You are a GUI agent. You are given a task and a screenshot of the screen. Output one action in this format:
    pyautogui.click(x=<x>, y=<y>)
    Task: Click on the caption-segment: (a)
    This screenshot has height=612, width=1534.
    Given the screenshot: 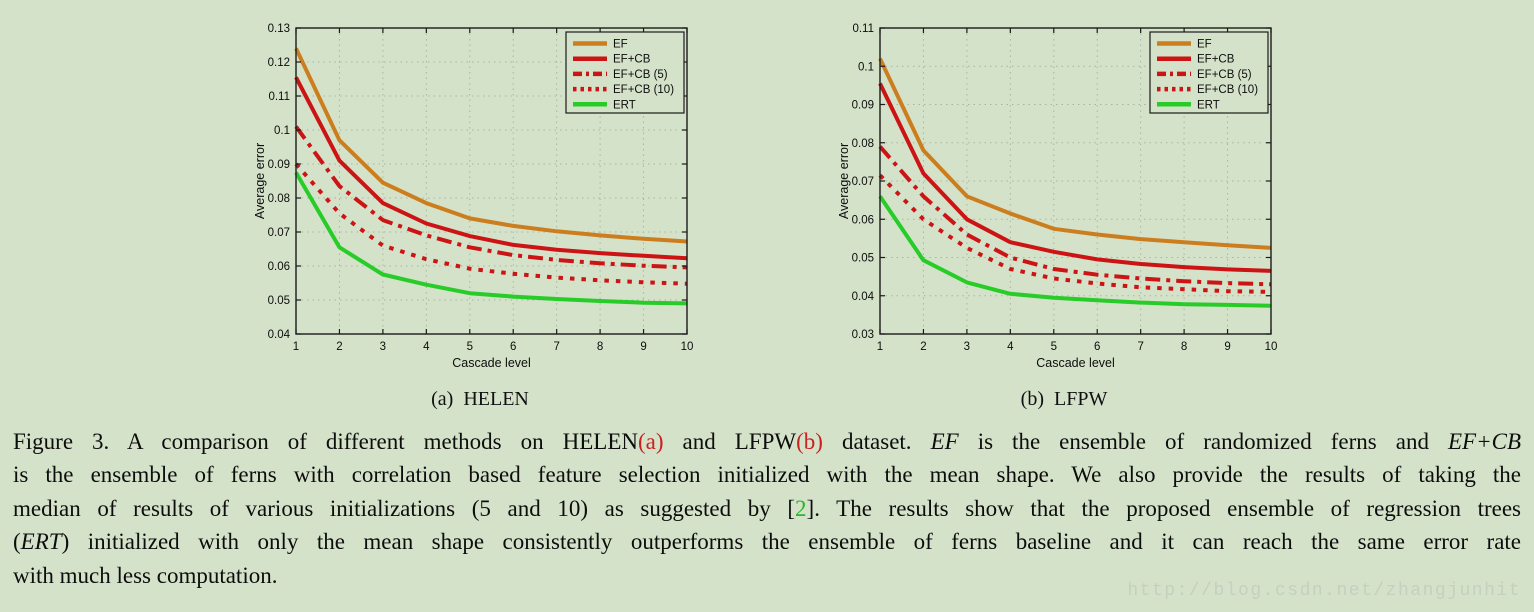 What is the action you would take?
    pyautogui.click(x=651, y=441)
    